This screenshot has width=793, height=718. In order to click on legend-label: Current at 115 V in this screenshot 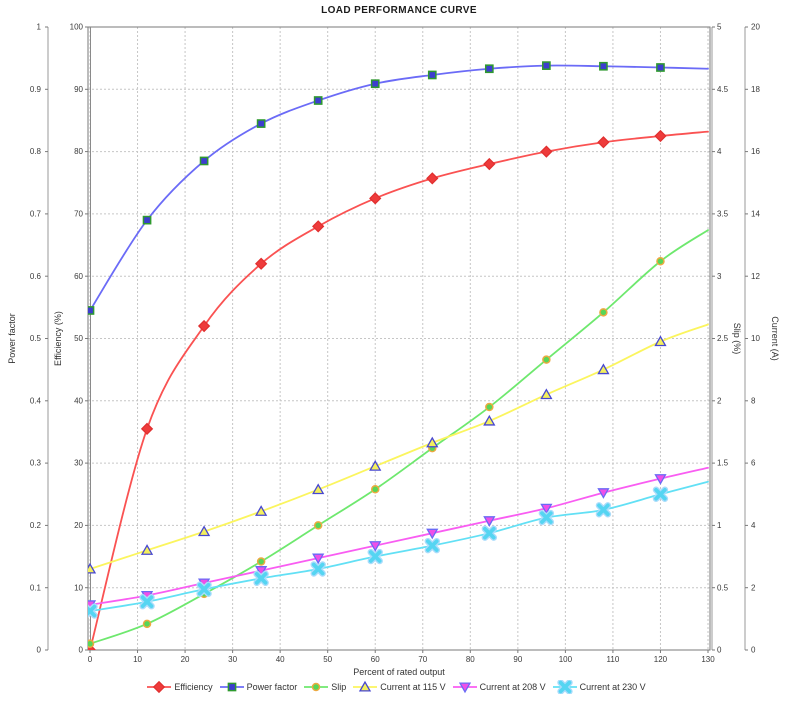, I will do `click(413, 687)`.